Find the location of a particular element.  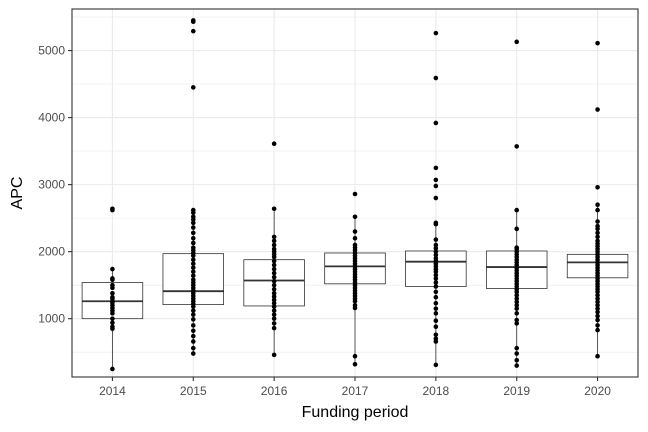

y-tick-label: 4000 is located at coordinates (51, 118).